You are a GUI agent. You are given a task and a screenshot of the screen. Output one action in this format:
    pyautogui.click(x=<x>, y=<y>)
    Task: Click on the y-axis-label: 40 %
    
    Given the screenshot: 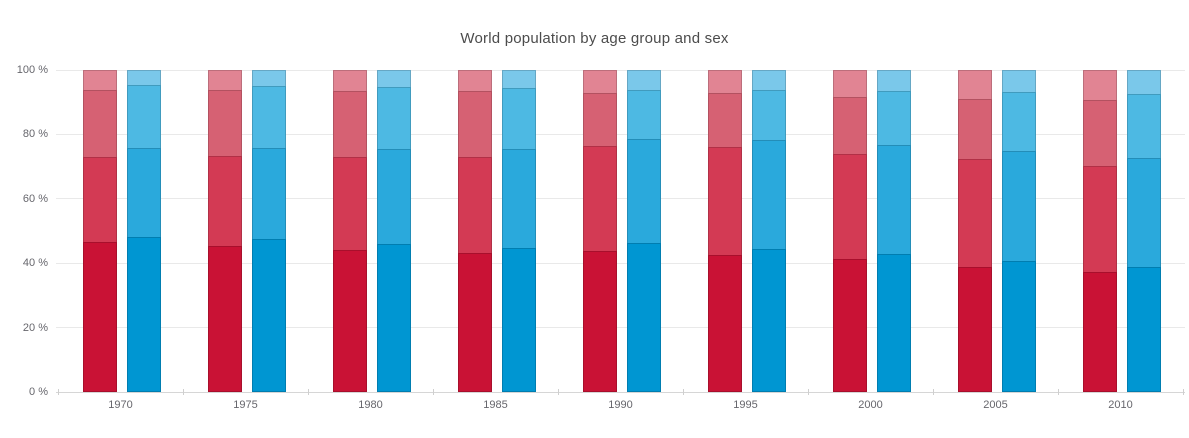 What is the action you would take?
    pyautogui.click(x=35, y=263)
    